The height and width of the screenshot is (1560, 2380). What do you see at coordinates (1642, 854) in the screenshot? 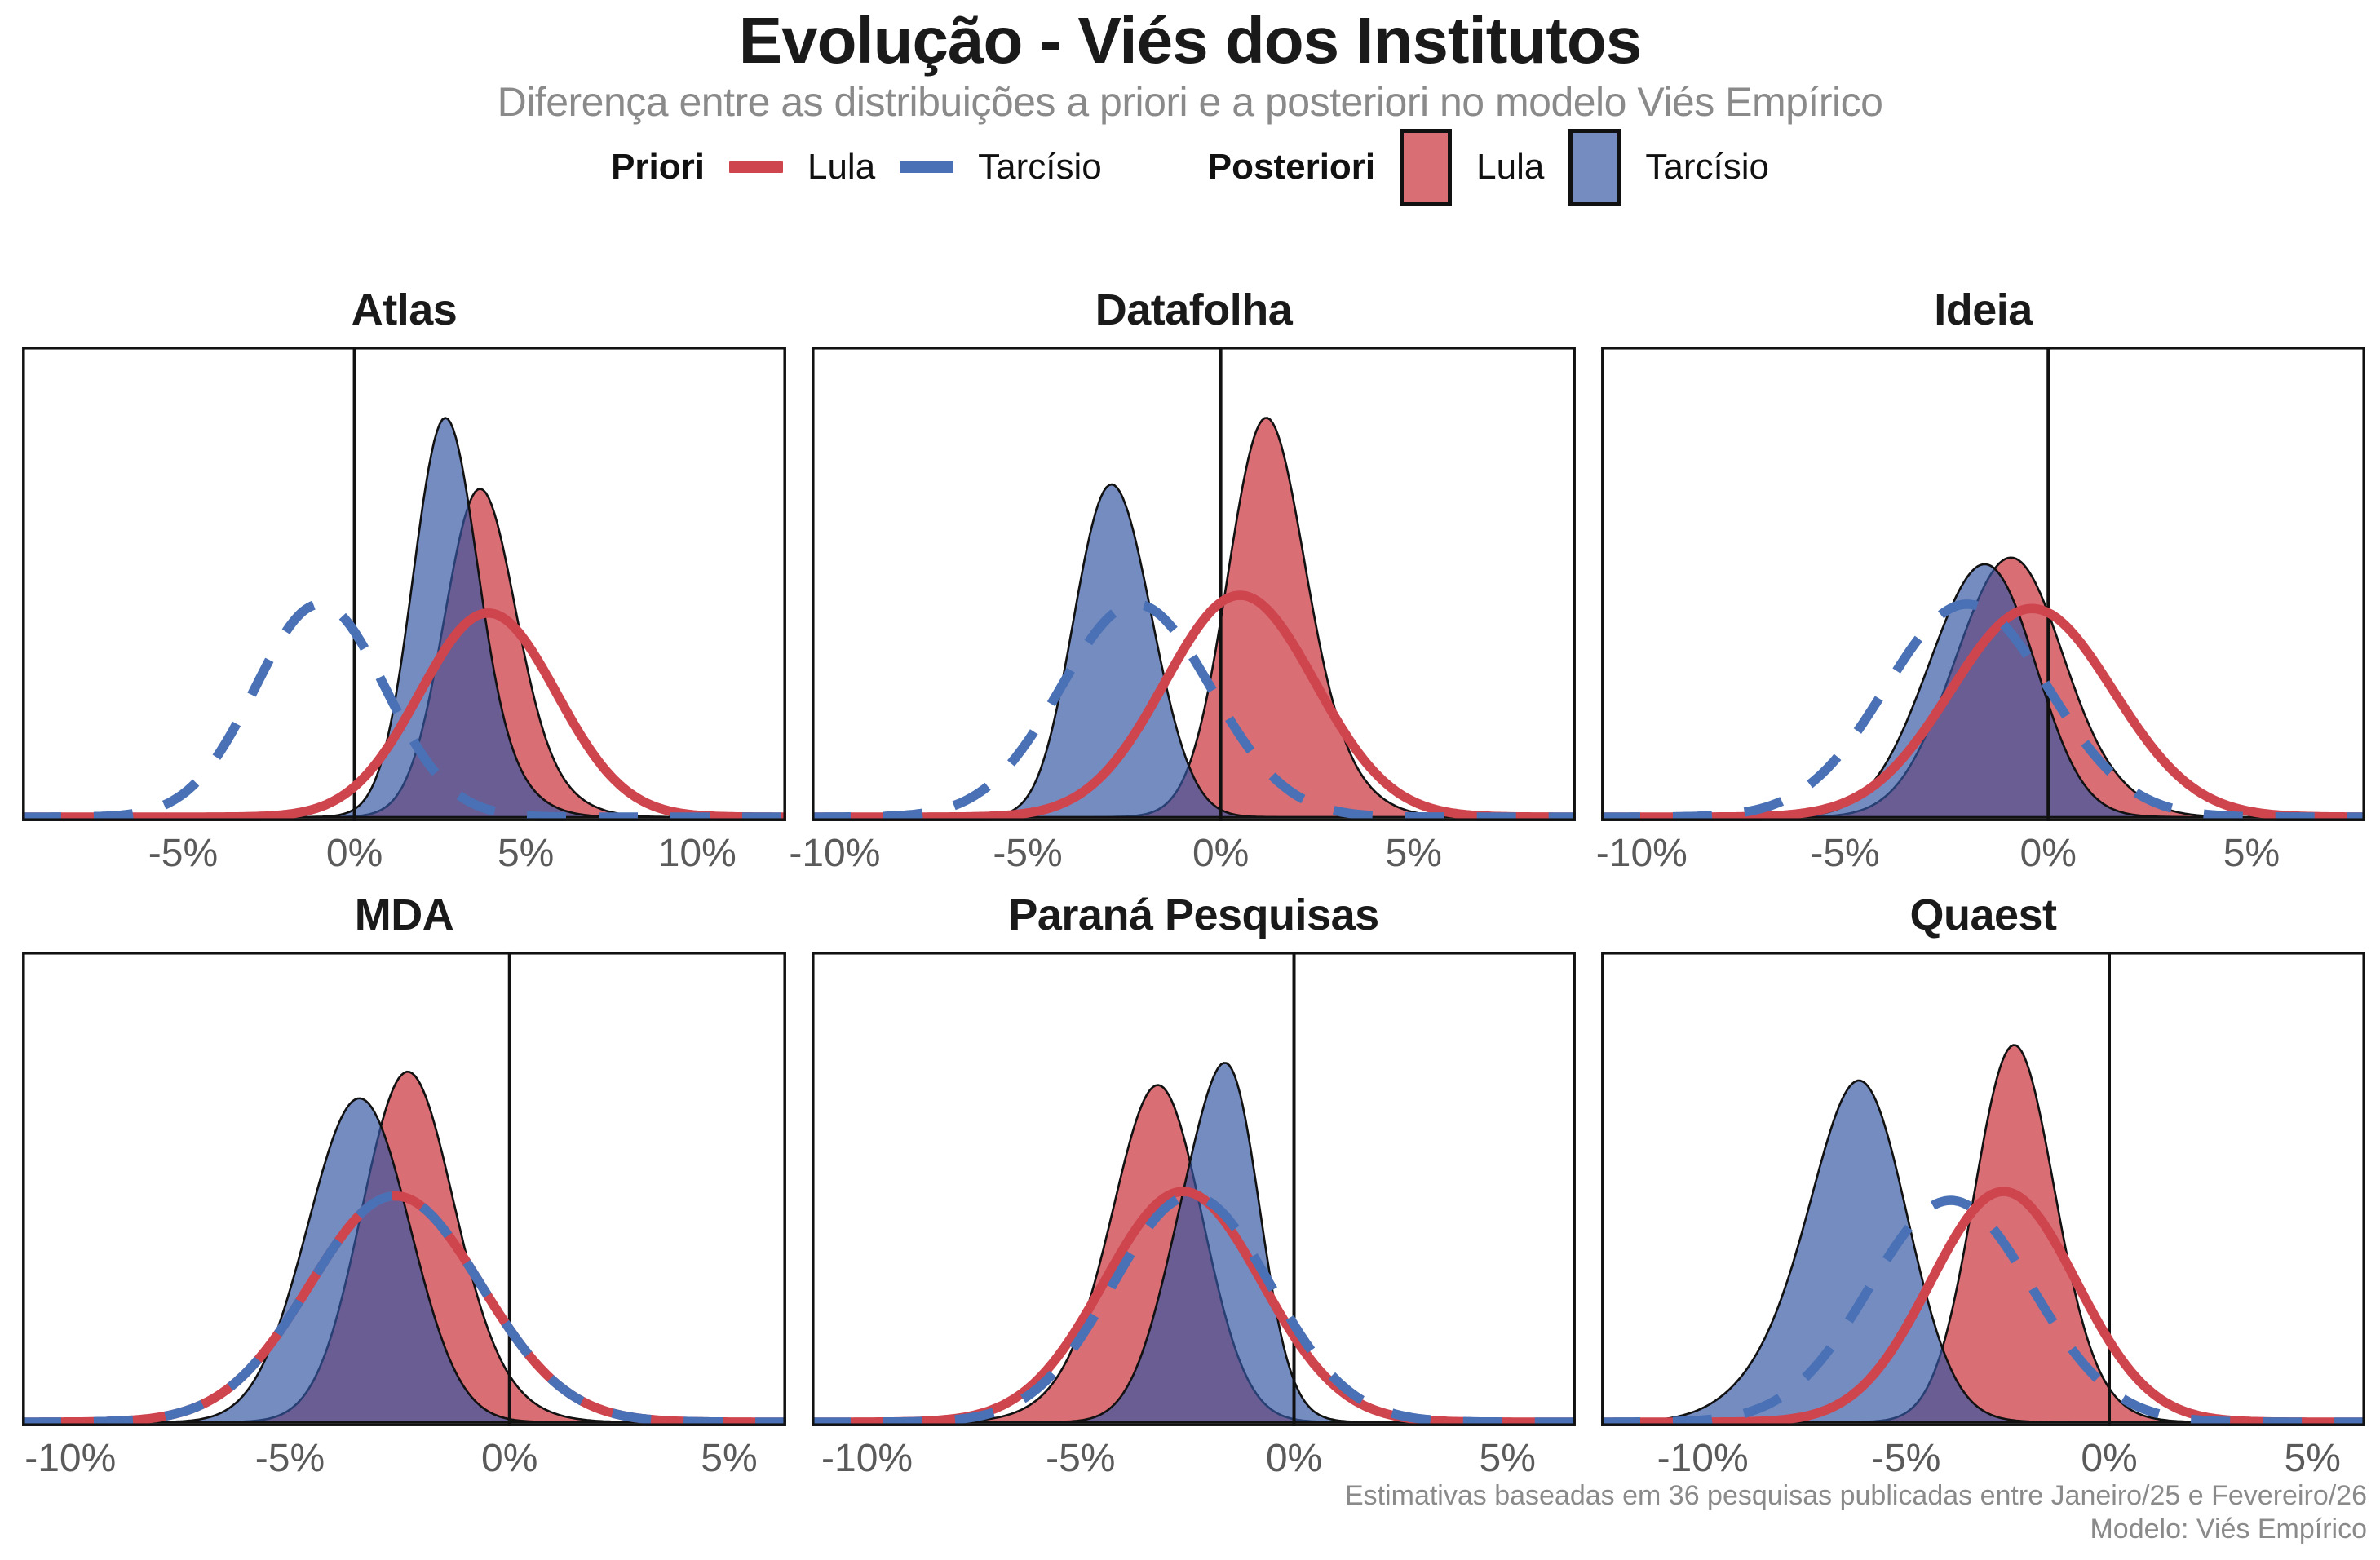
I see `x-tick-ideia--10: -10%` at bounding box center [1642, 854].